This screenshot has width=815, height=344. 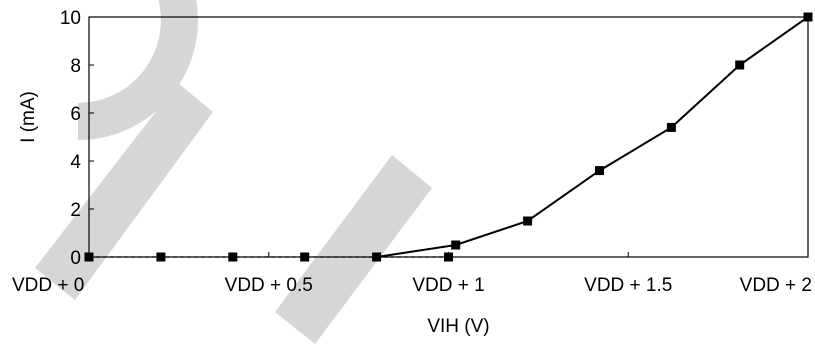 I want to click on y-tick-label: 0, so click(x=75, y=258).